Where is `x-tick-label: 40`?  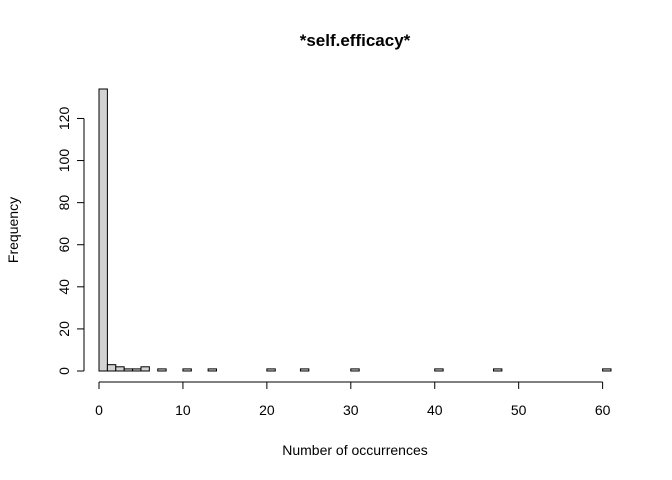 x-tick-label: 40 is located at coordinates (435, 410).